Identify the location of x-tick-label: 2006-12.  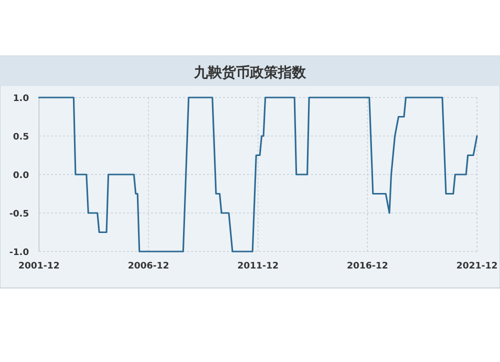
(149, 267).